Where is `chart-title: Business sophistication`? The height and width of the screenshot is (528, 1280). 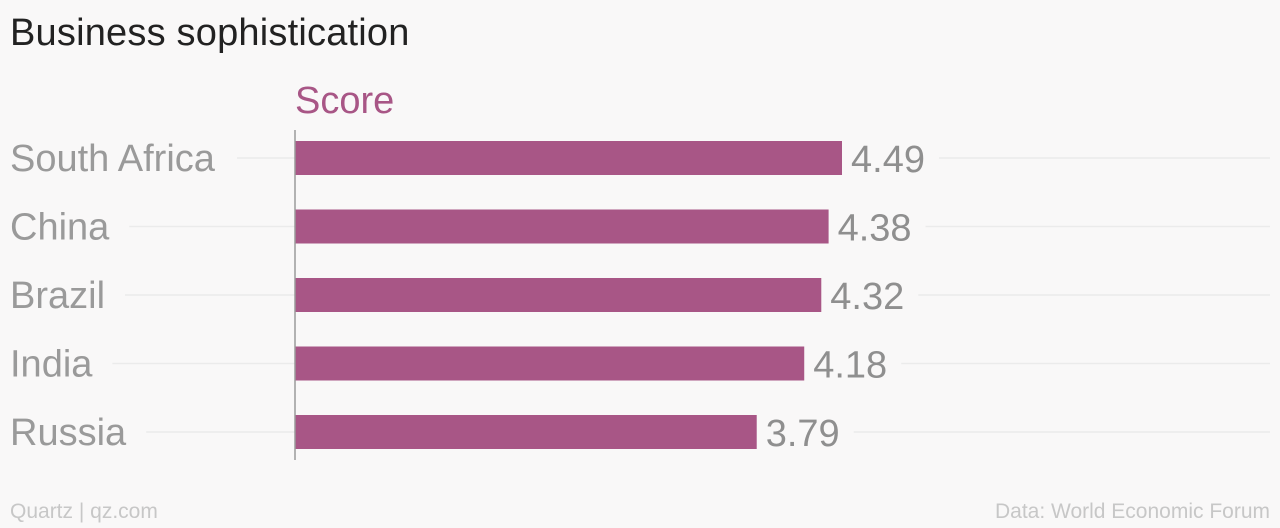 chart-title: Business sophistication is located at coordinates (210, 33).